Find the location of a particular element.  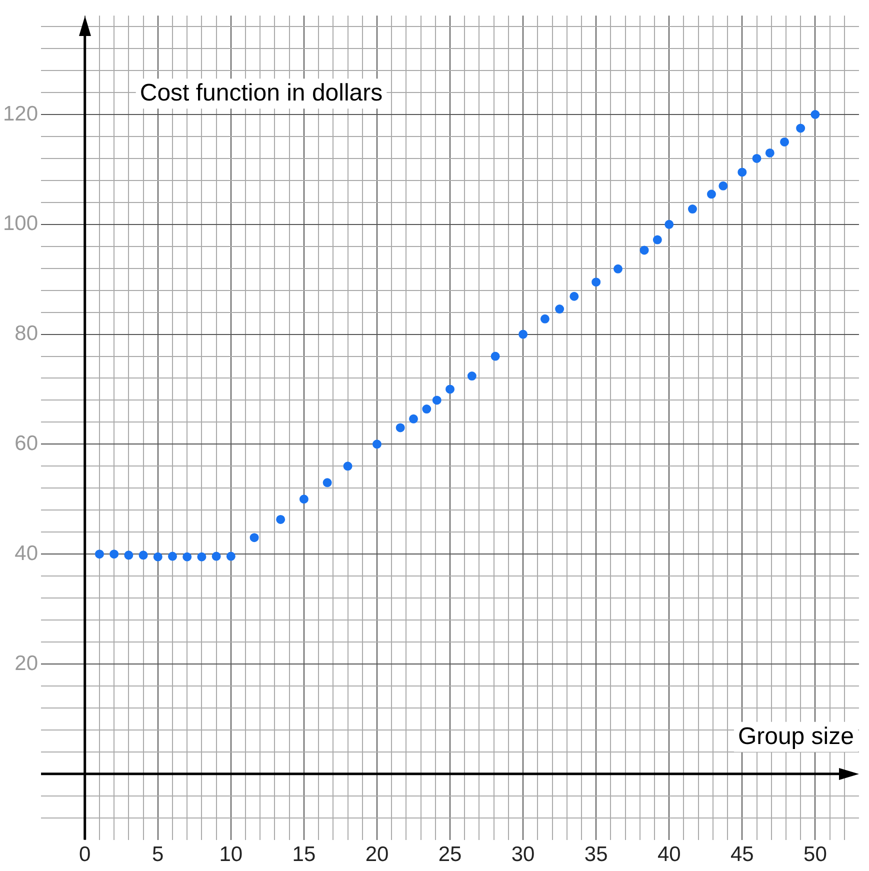

x-tick-label: 5 is located at coordinates (158, 854).